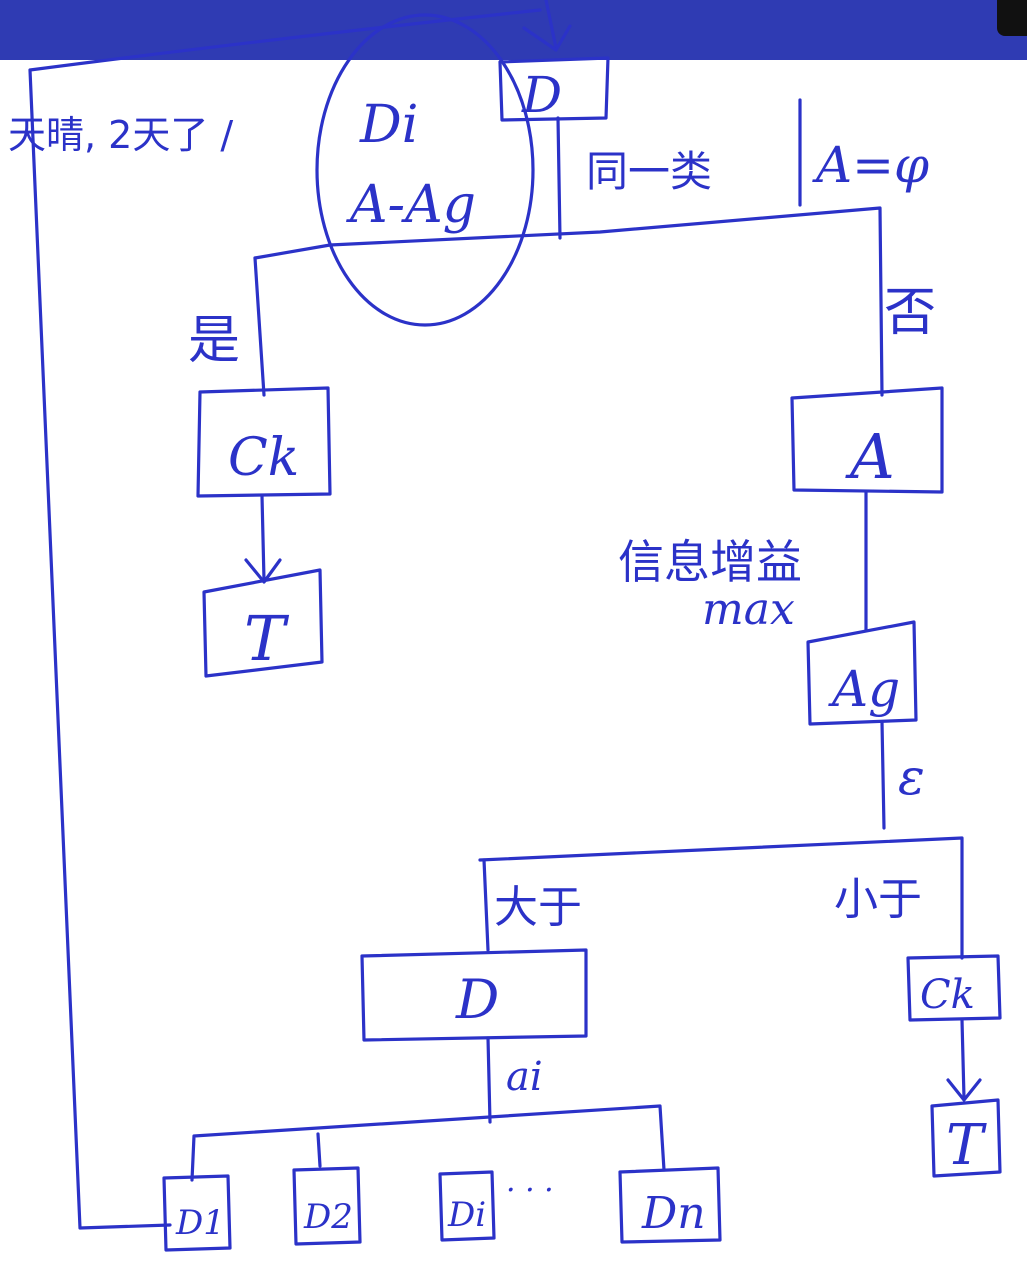 This screenshot has width=1027, height=1272. I want to click on dn-box-outline, so click(670, 1205).